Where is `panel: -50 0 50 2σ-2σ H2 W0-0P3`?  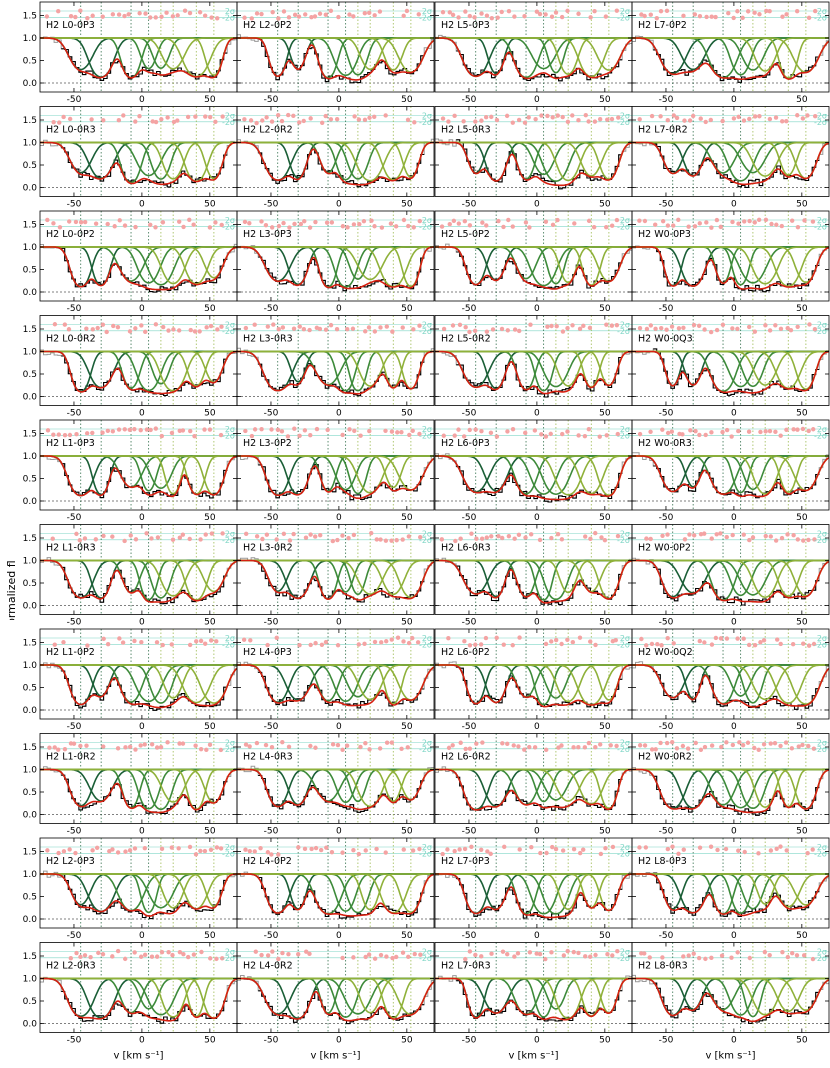
panel: -50 0 50 2σ-2σ H2 W0-0P3 is located at coordinates (730, 262).